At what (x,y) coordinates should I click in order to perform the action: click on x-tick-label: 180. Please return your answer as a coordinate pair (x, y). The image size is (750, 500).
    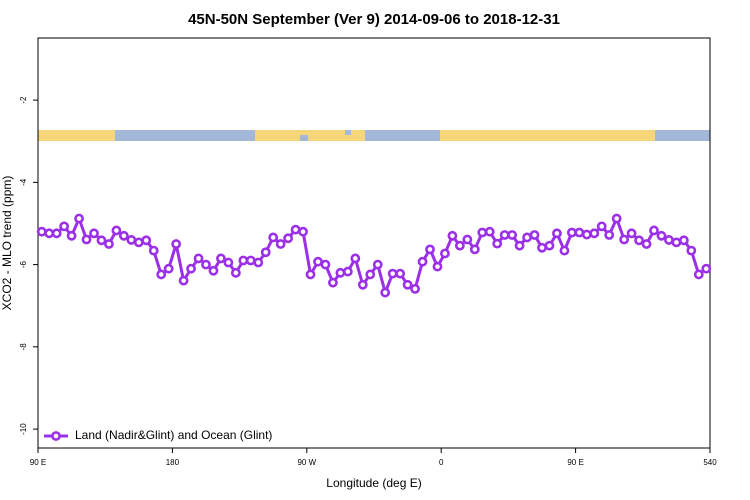
    Looking at the image, I should click on (173, 462).